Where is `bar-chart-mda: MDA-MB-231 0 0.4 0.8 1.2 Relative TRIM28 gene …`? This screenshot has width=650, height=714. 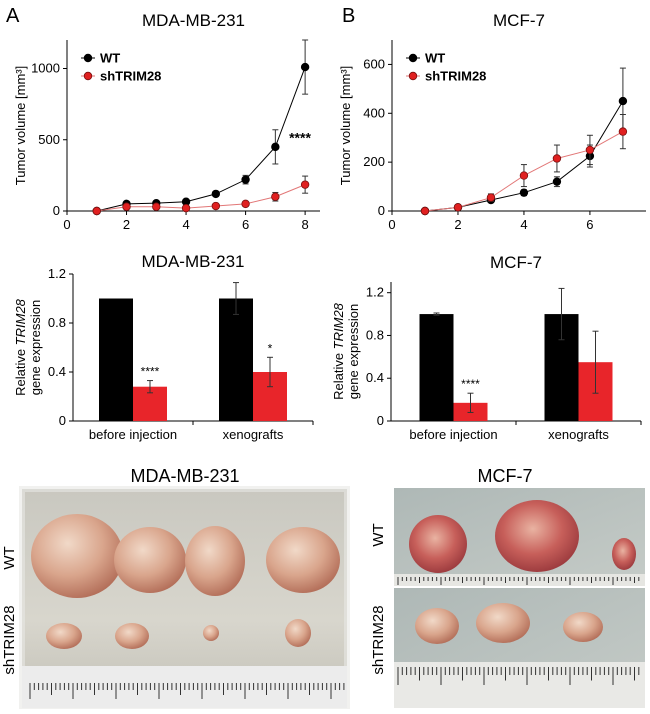 bar-chart-mda: MDA-MB-231 0 0.4 0.8 1.2 Relative TRIM28 gene … is located at coordinates (163, 347).